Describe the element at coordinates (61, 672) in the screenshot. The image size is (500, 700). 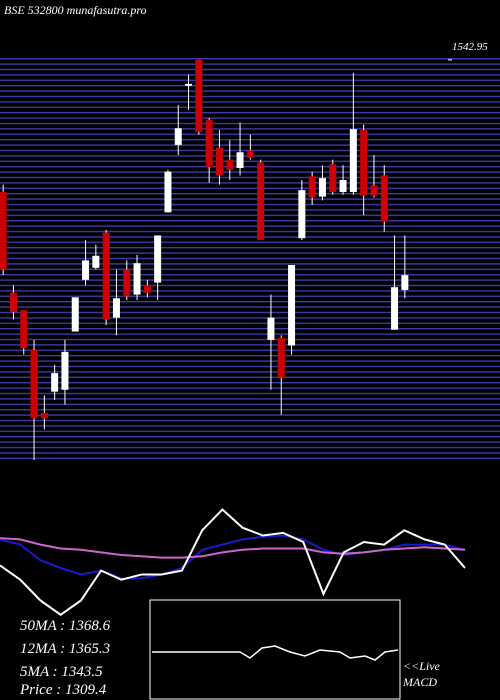
I see `stat: 5MA : 1343.5` at that location.